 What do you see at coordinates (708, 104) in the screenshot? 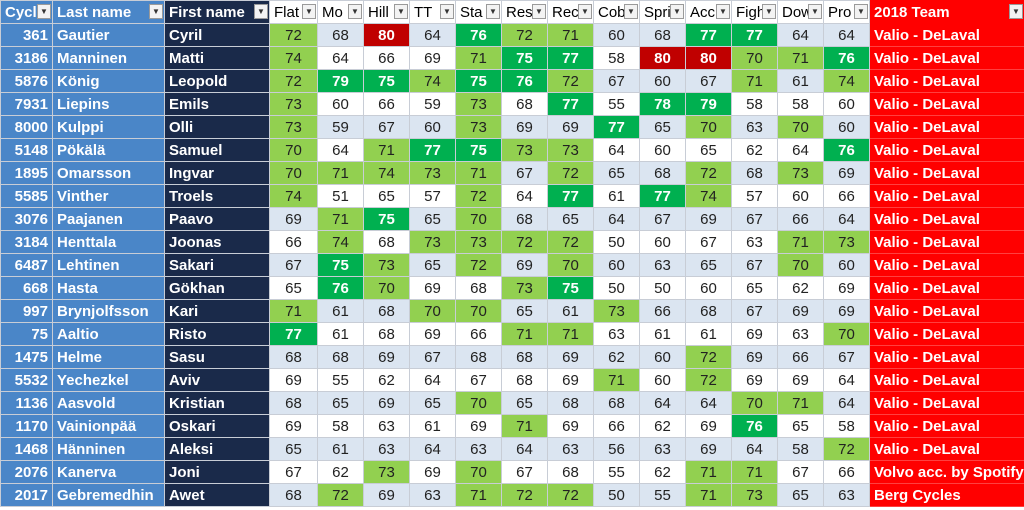
I see `stat-cell: 79` at bounding box center [708, 104].